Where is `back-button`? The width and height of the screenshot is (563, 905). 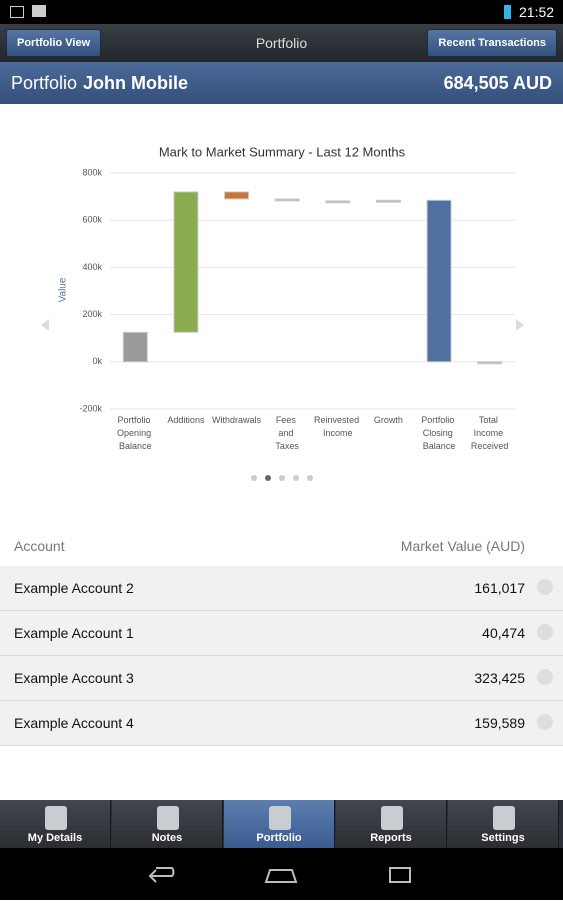 back-button is located at coordinates (161, 875).